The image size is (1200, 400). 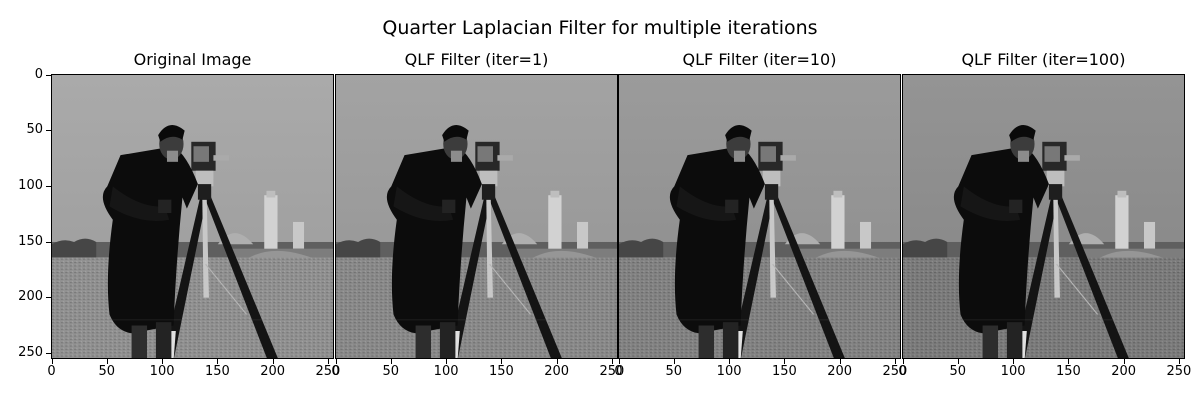 What do you see at coordinates (30, 297) in the screenshot?
I see `y-tick-label: 200` at bounding box center [30, 297].